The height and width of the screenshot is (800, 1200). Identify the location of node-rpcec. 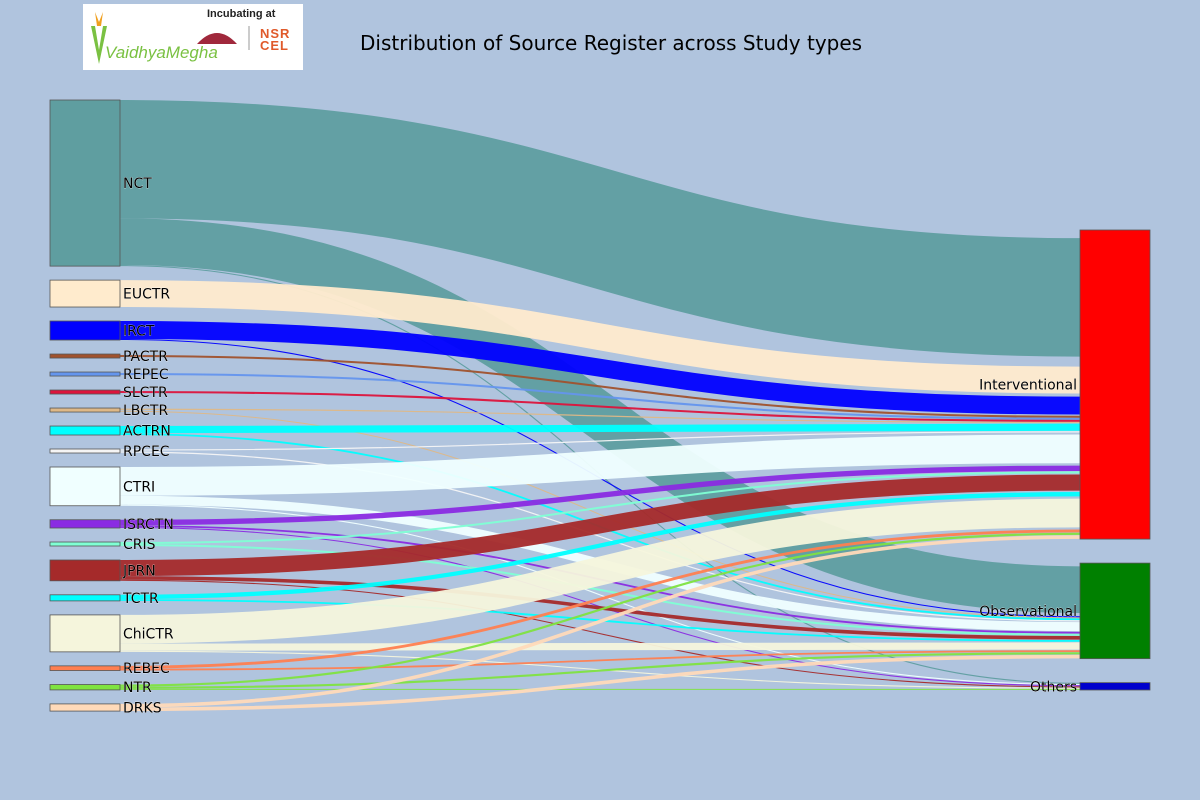
(85, 451).